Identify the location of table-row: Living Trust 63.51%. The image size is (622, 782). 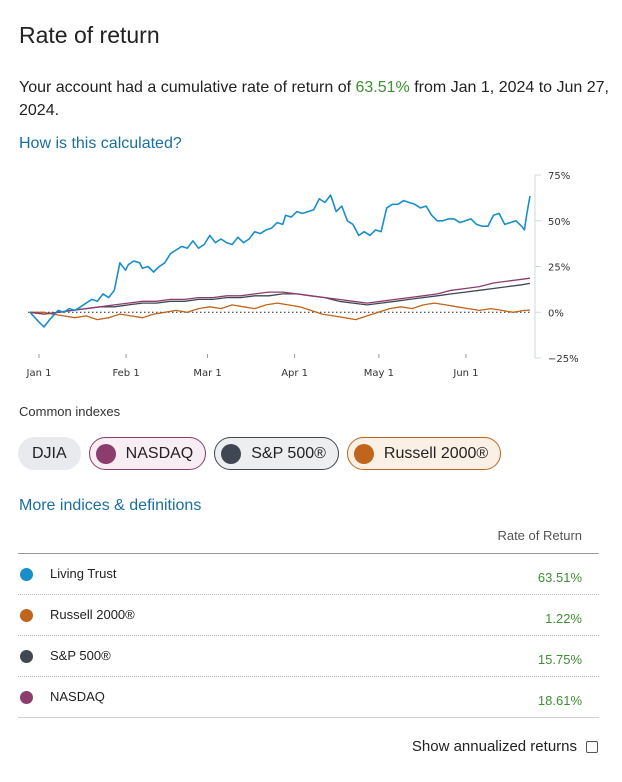
(308, 574).